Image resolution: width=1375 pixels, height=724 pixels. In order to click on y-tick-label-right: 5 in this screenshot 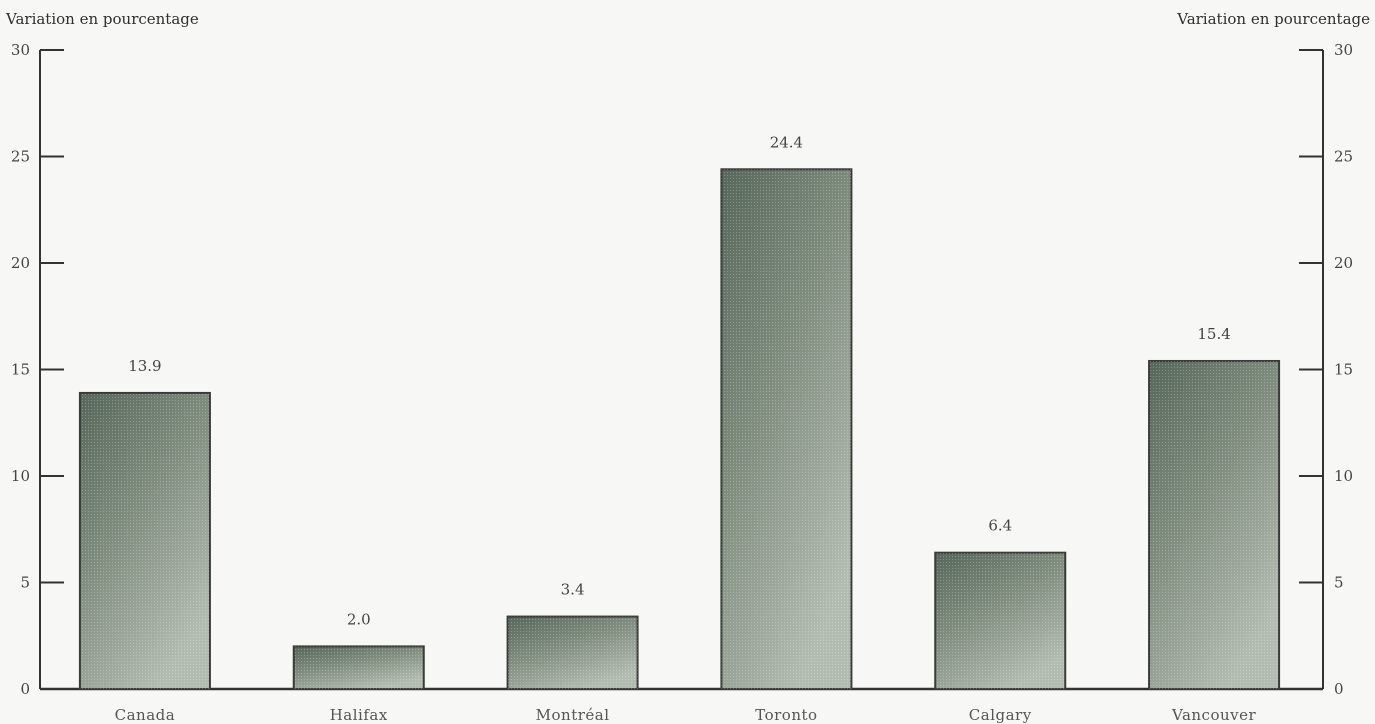, I will do `click(1339, 583)`.